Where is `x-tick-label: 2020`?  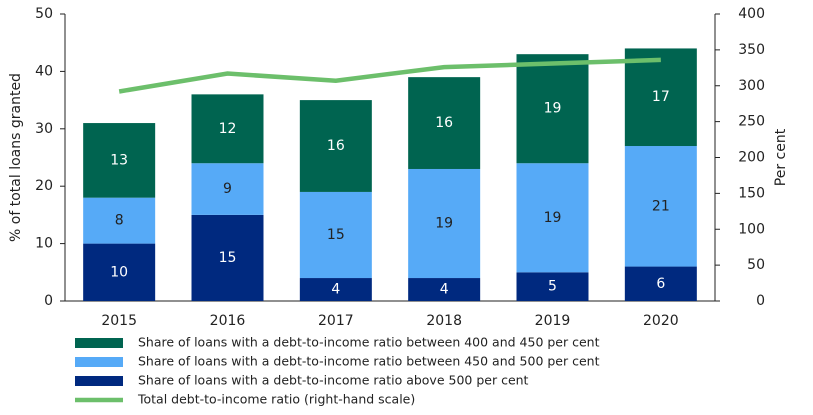
x-tick-label: 2020 is located at coordinates (661, 321).